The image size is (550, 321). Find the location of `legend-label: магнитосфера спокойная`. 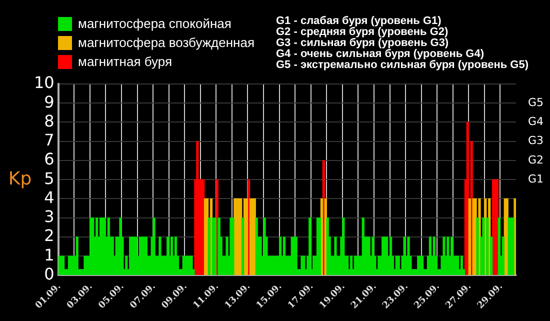

legend-label: магнитосфера спокойная is located at coordinates (155, 23).